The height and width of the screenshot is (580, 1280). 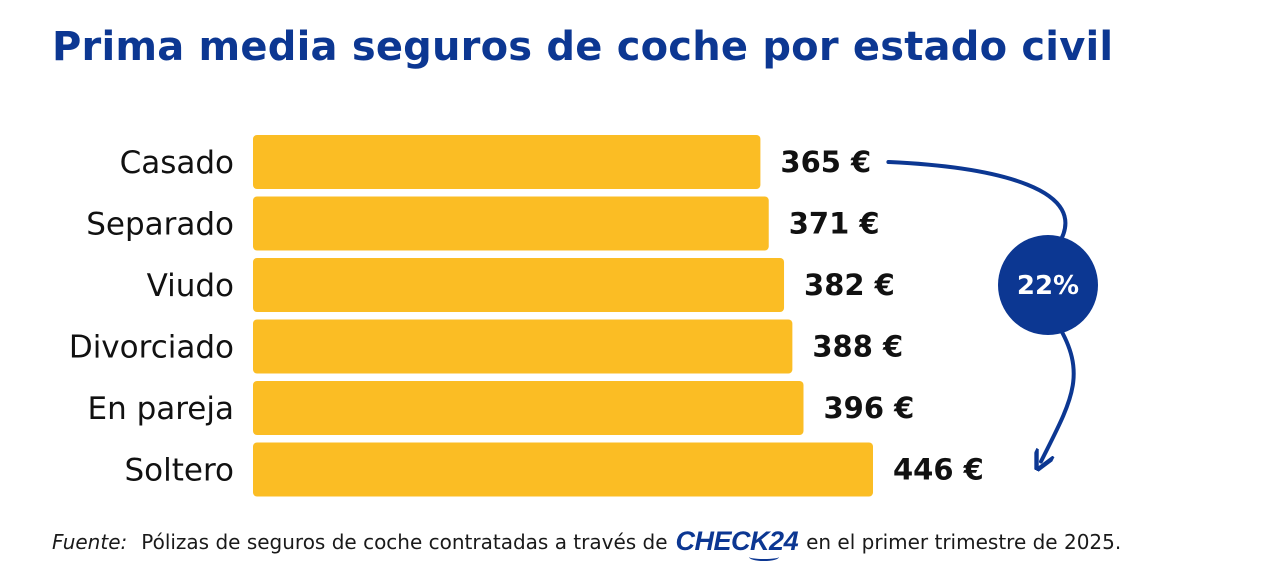 I want to click on percent-badge-label: 22%, so click(x=1048, y=286).